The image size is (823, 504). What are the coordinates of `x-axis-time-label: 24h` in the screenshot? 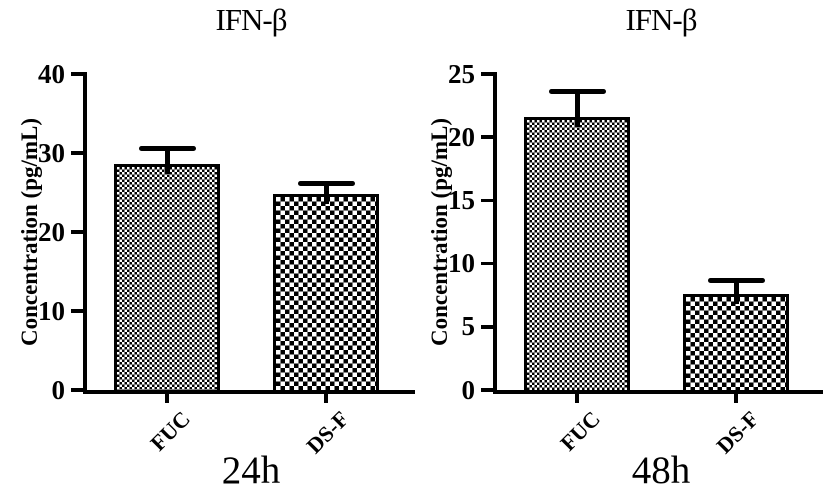 It's located at (251, 470).